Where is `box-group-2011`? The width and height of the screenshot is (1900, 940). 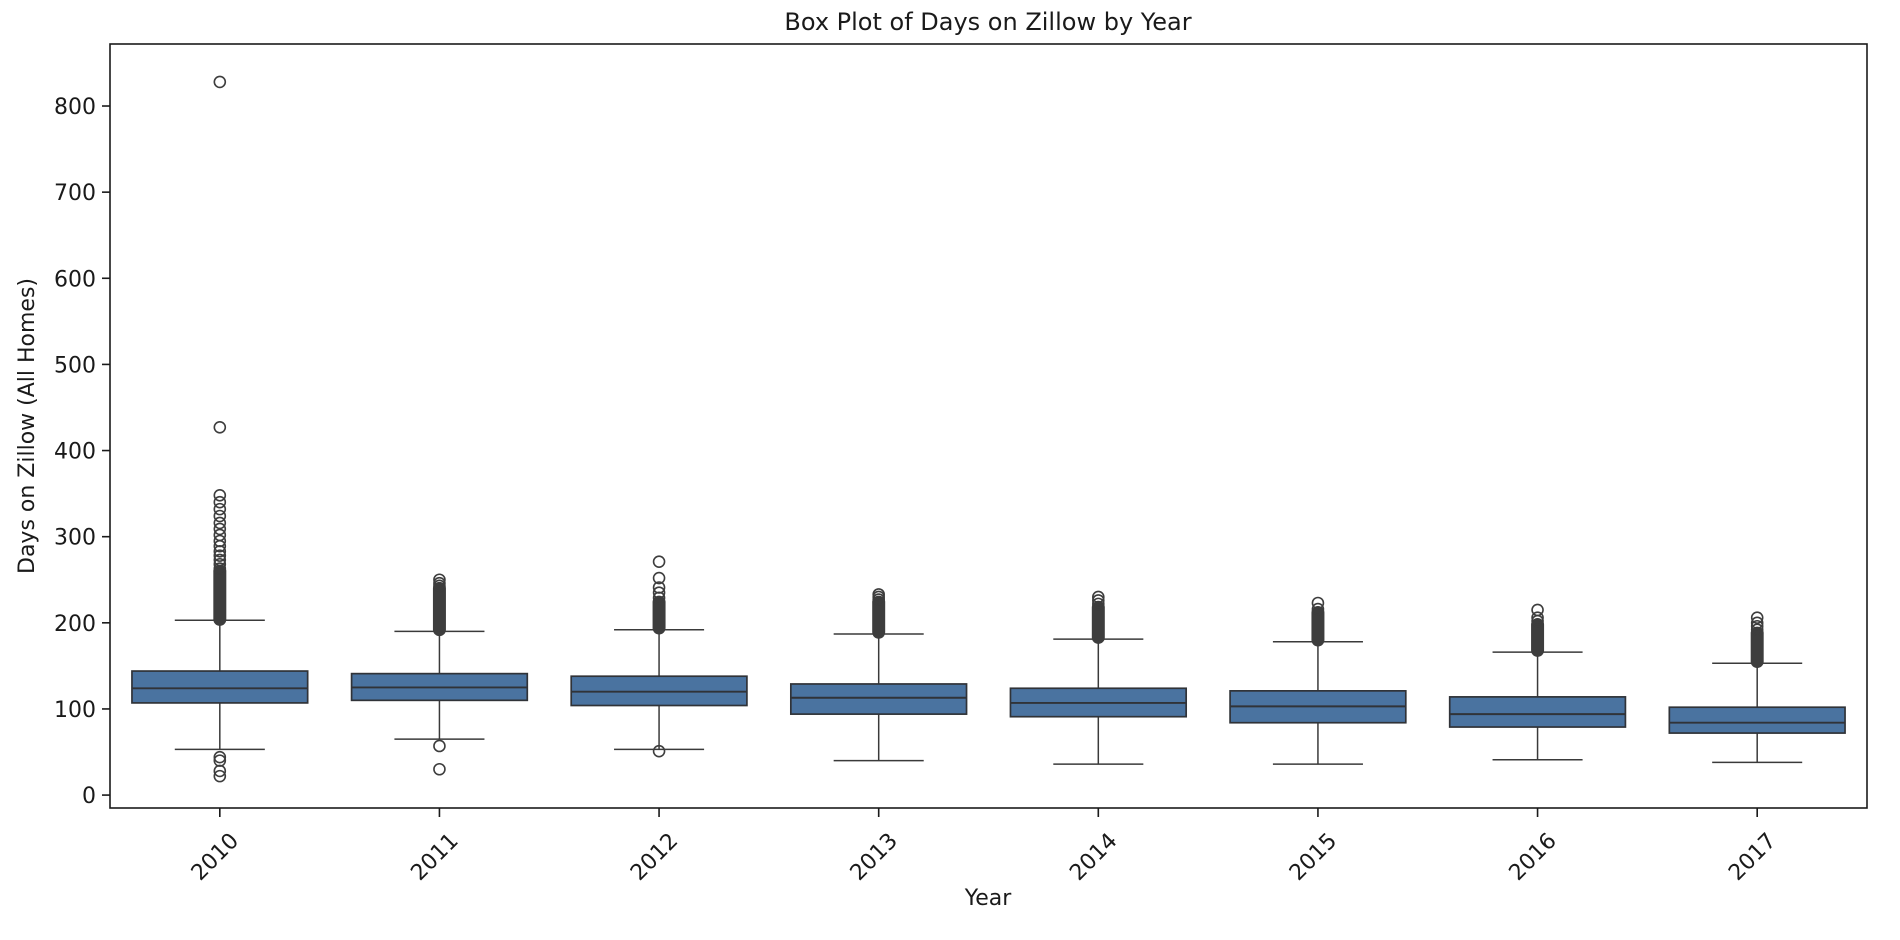 box-group-2011 is located at coordinates (439, 674).